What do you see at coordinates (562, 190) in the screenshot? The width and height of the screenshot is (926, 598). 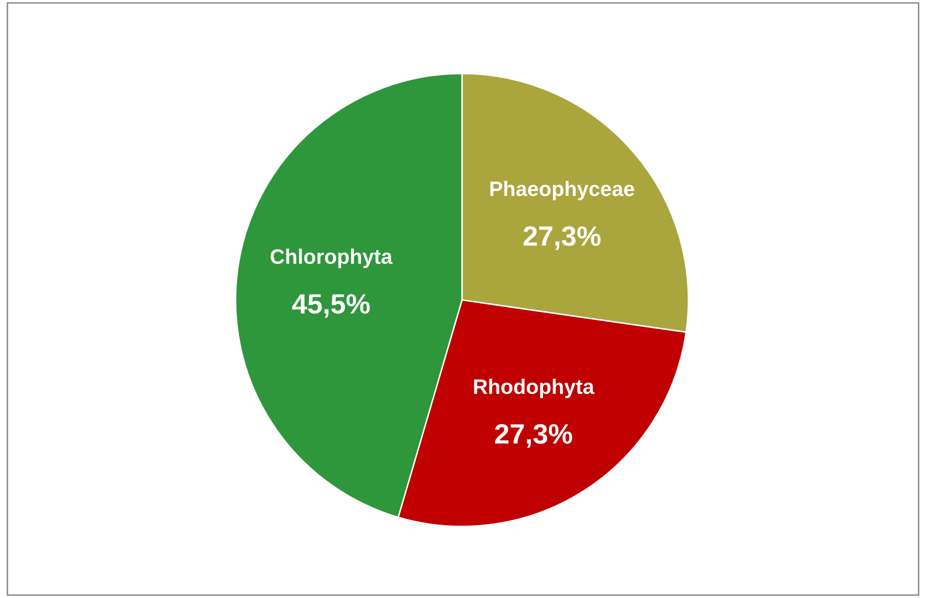 I see `slice-label: Phaeophyceae` at bounding box center [562, 190].